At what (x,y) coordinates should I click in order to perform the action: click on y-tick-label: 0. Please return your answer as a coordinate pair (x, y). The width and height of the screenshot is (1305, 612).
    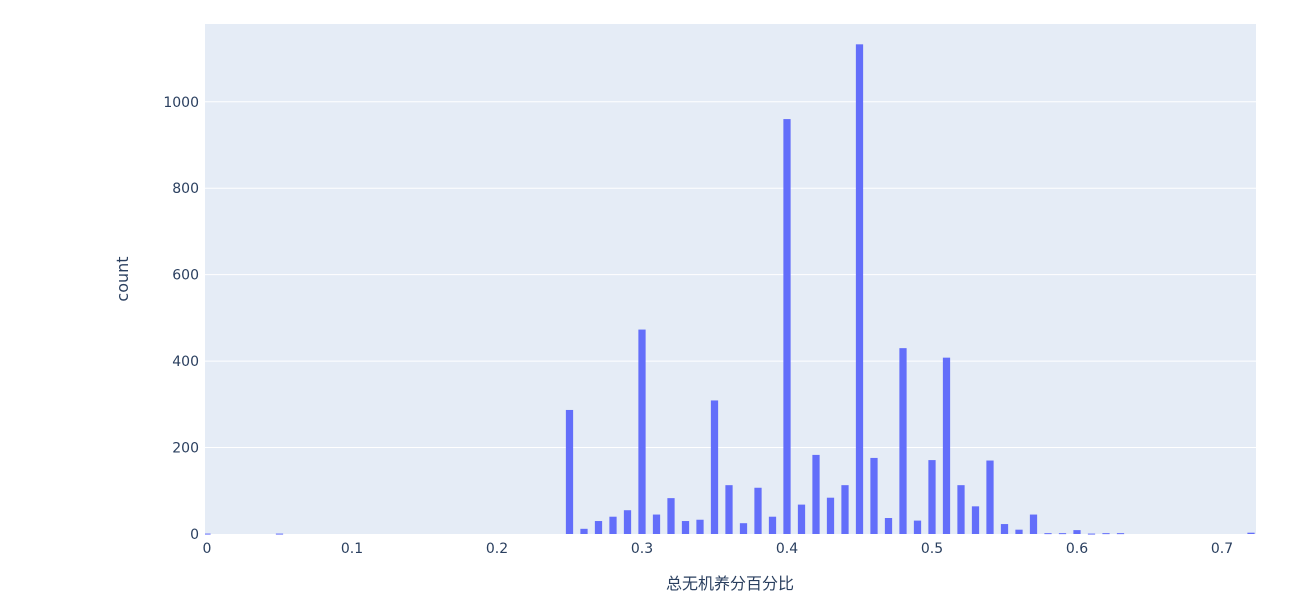
    Looking at the image, I should click on (194, 535).